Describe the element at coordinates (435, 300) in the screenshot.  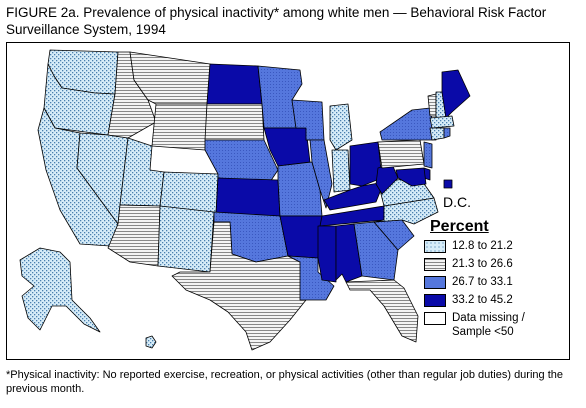
I see `legend-swatch-dark` at that location.